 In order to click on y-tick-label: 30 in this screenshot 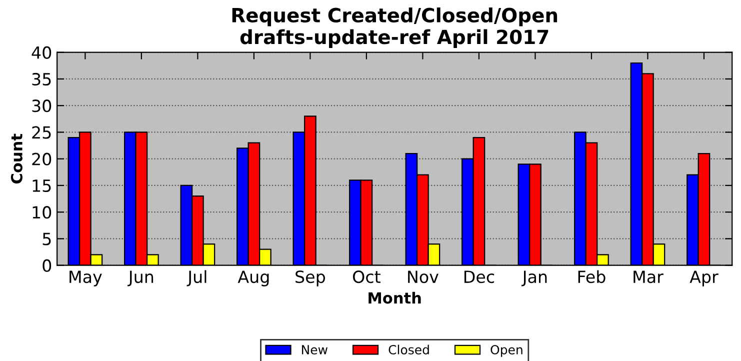, I will do `click(42, 106)`.